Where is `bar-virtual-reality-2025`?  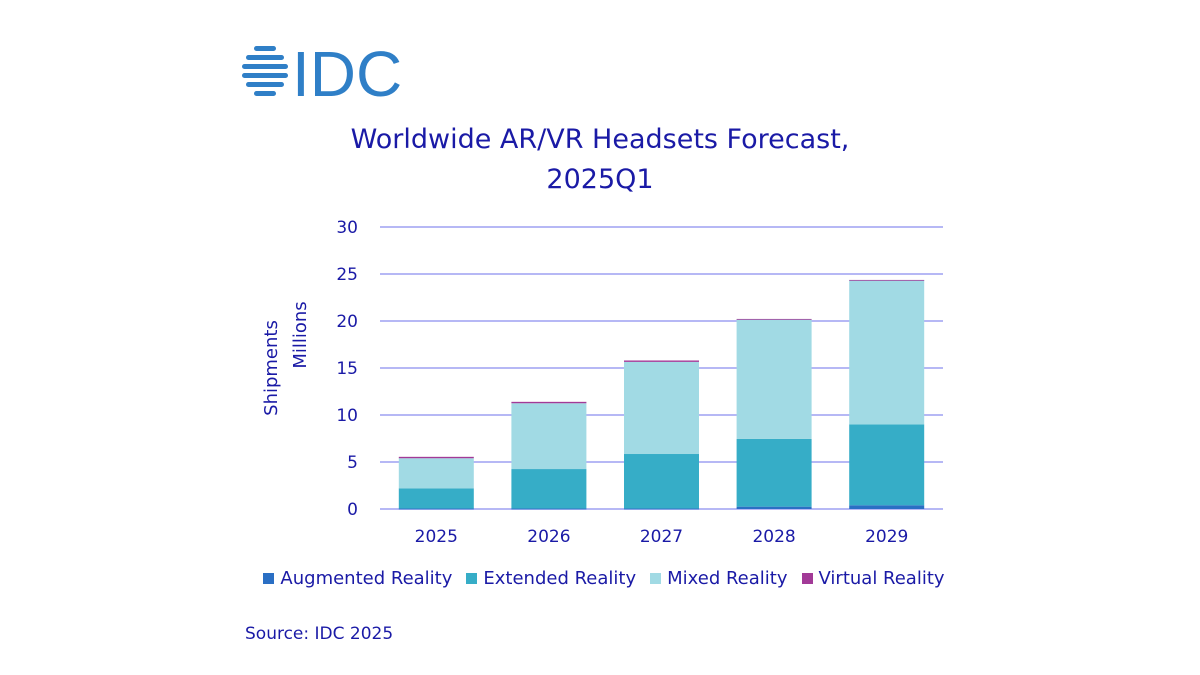 bar-virtual-reality-2025 is located at coordinates (436, 457).